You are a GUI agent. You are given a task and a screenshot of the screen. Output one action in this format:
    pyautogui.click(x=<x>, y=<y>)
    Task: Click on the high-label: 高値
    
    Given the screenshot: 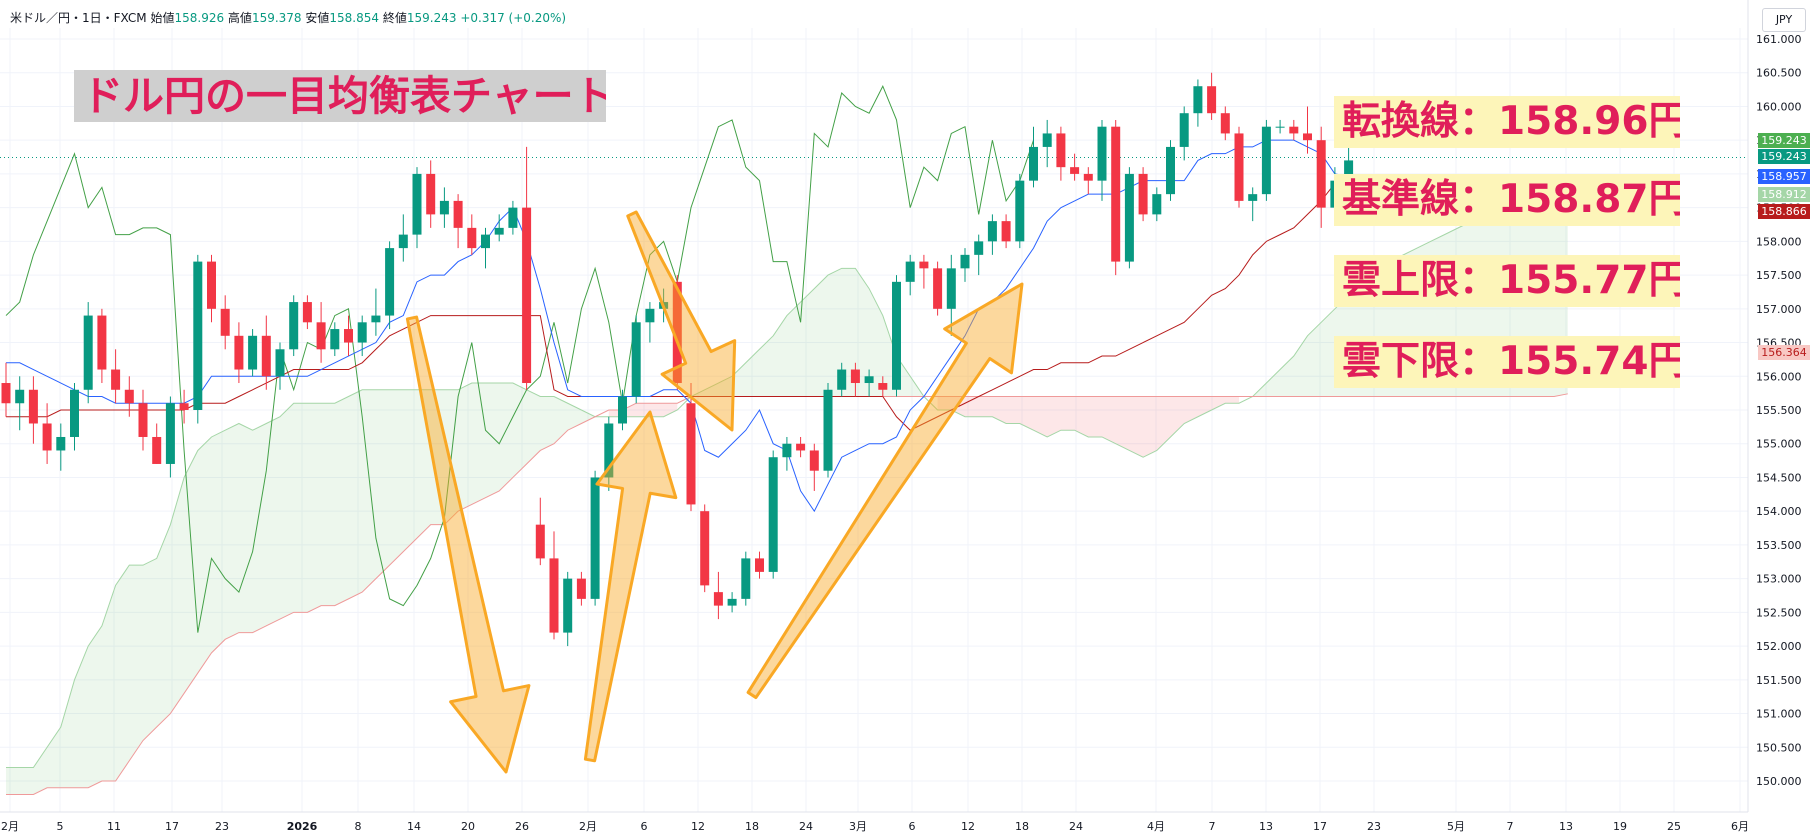 What is the action you would take?
    pyautogui.click(x=239, y=18)
    